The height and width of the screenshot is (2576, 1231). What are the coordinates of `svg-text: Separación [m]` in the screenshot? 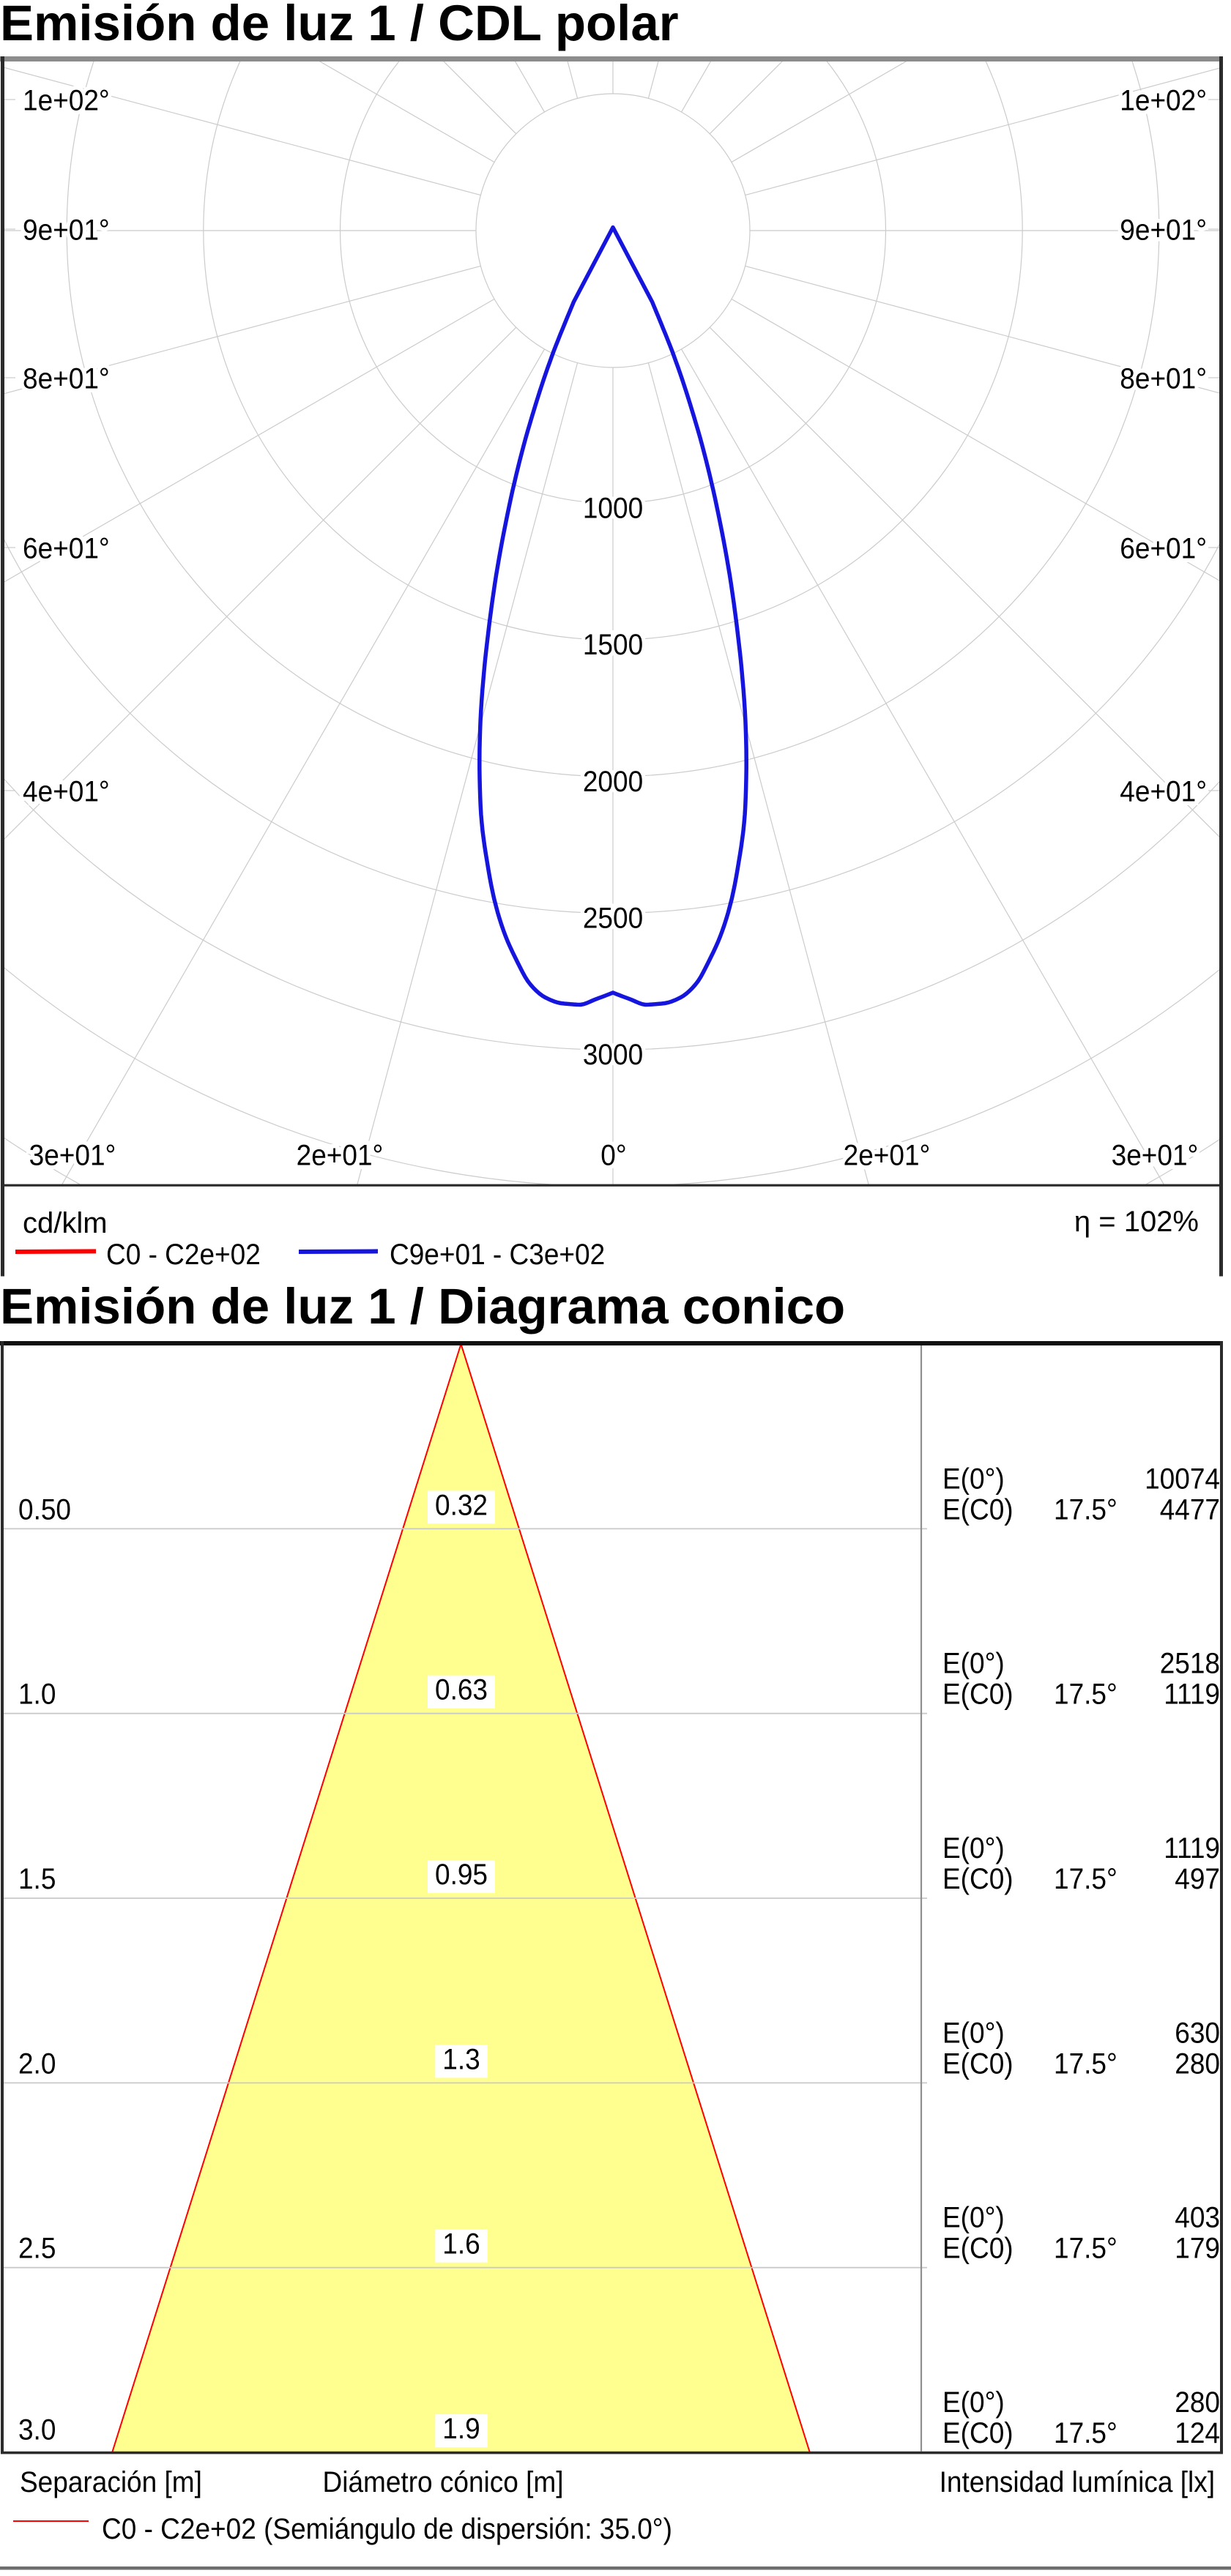 It's located at (111, 2482).